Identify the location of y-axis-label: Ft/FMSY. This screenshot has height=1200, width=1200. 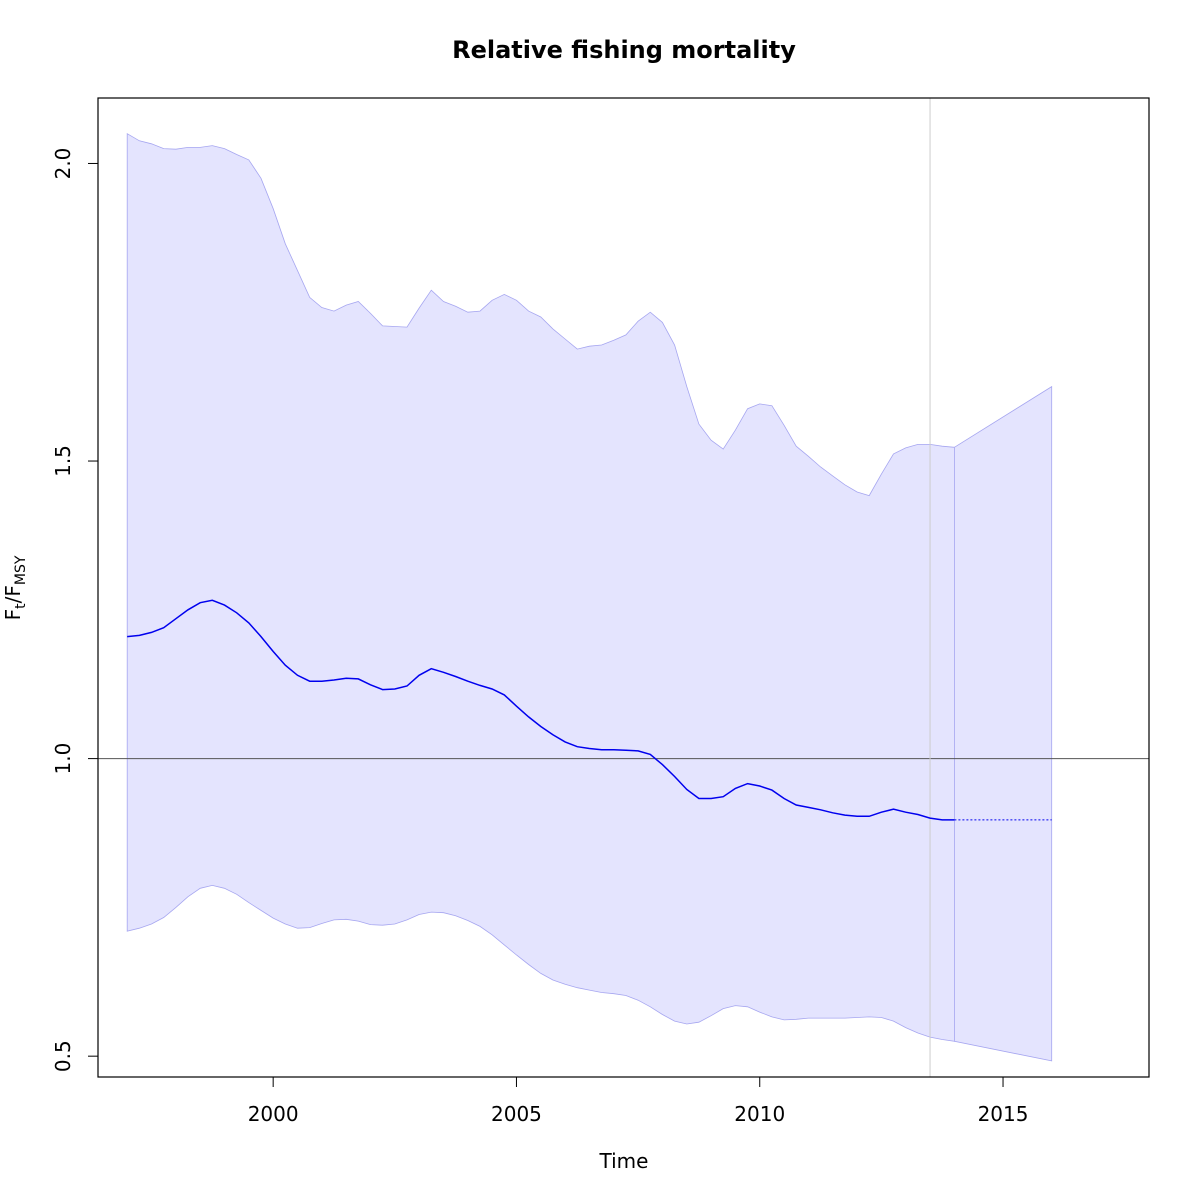
(15, 587).